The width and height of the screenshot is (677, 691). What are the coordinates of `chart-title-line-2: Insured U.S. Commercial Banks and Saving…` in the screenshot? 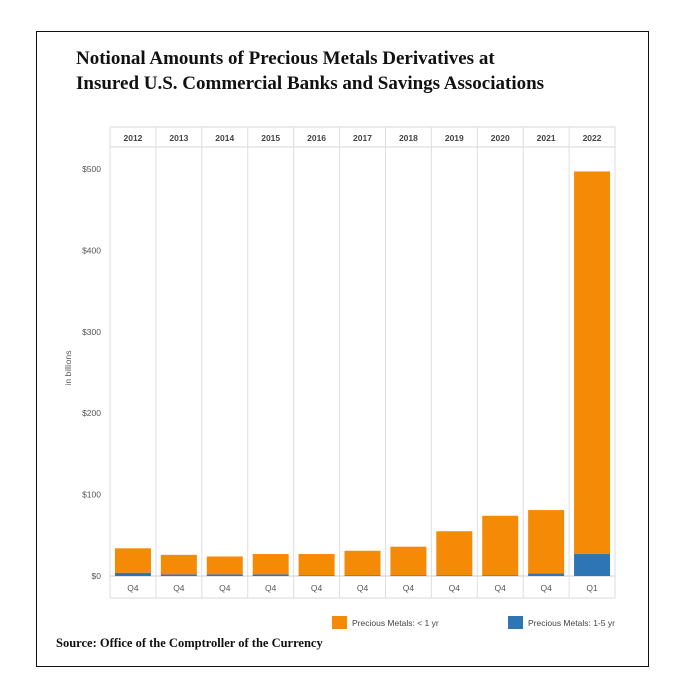 It's located at (310, 83).